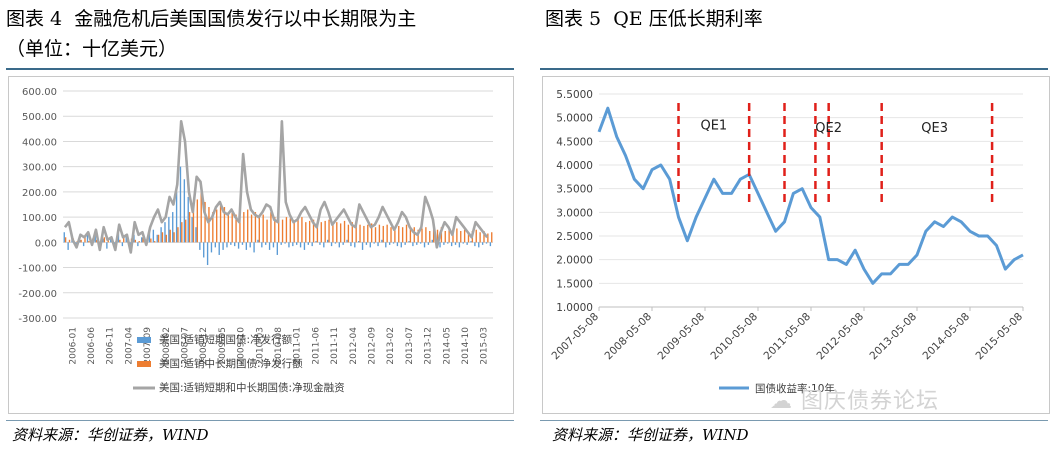 The width and height of the screenshot is (1052, 453). Describe the element at coordinates (148, 346) in the screenshot. I see `left-x-tick-label: 2007-09` at that location.